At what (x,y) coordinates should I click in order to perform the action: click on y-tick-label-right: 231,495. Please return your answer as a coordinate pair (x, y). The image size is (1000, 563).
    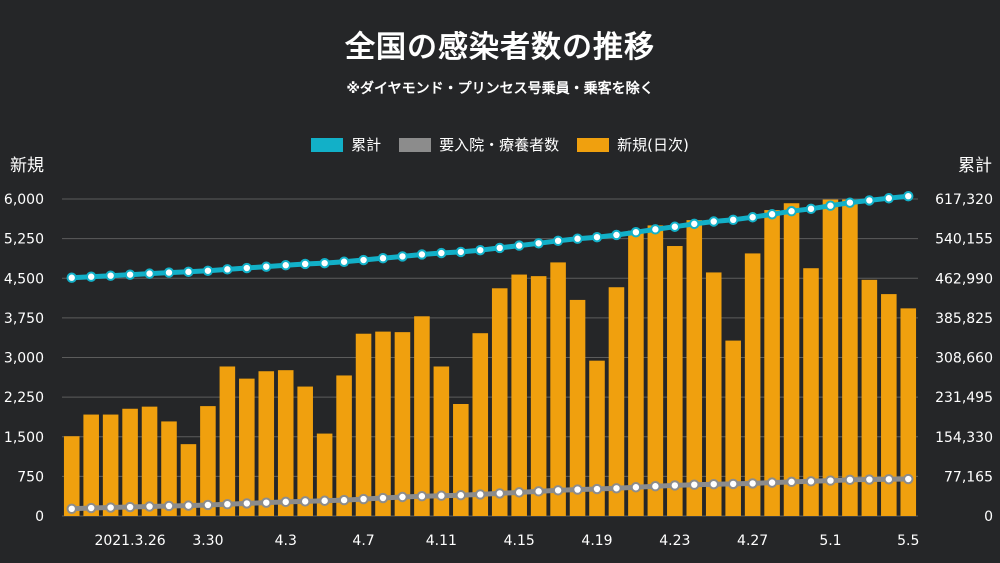
    Looking at the image, I should click on (964, 398).